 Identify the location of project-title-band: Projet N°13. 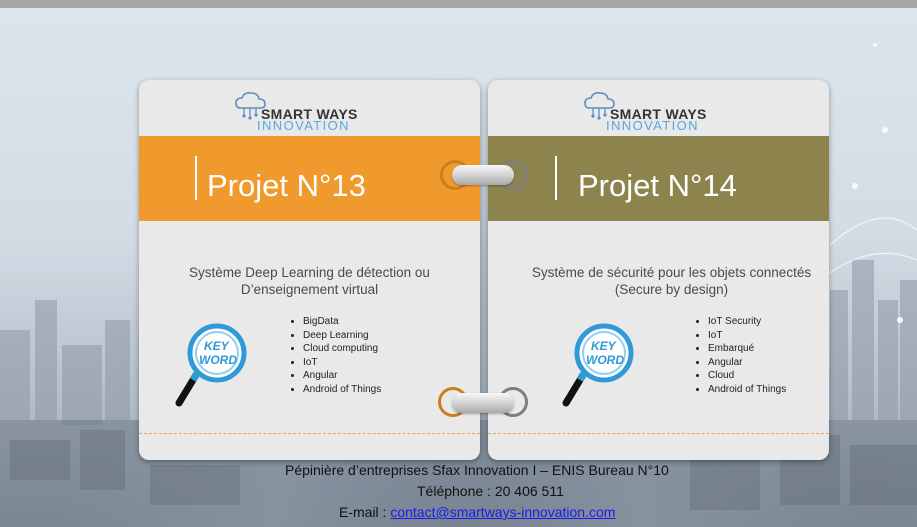
(309, 178).